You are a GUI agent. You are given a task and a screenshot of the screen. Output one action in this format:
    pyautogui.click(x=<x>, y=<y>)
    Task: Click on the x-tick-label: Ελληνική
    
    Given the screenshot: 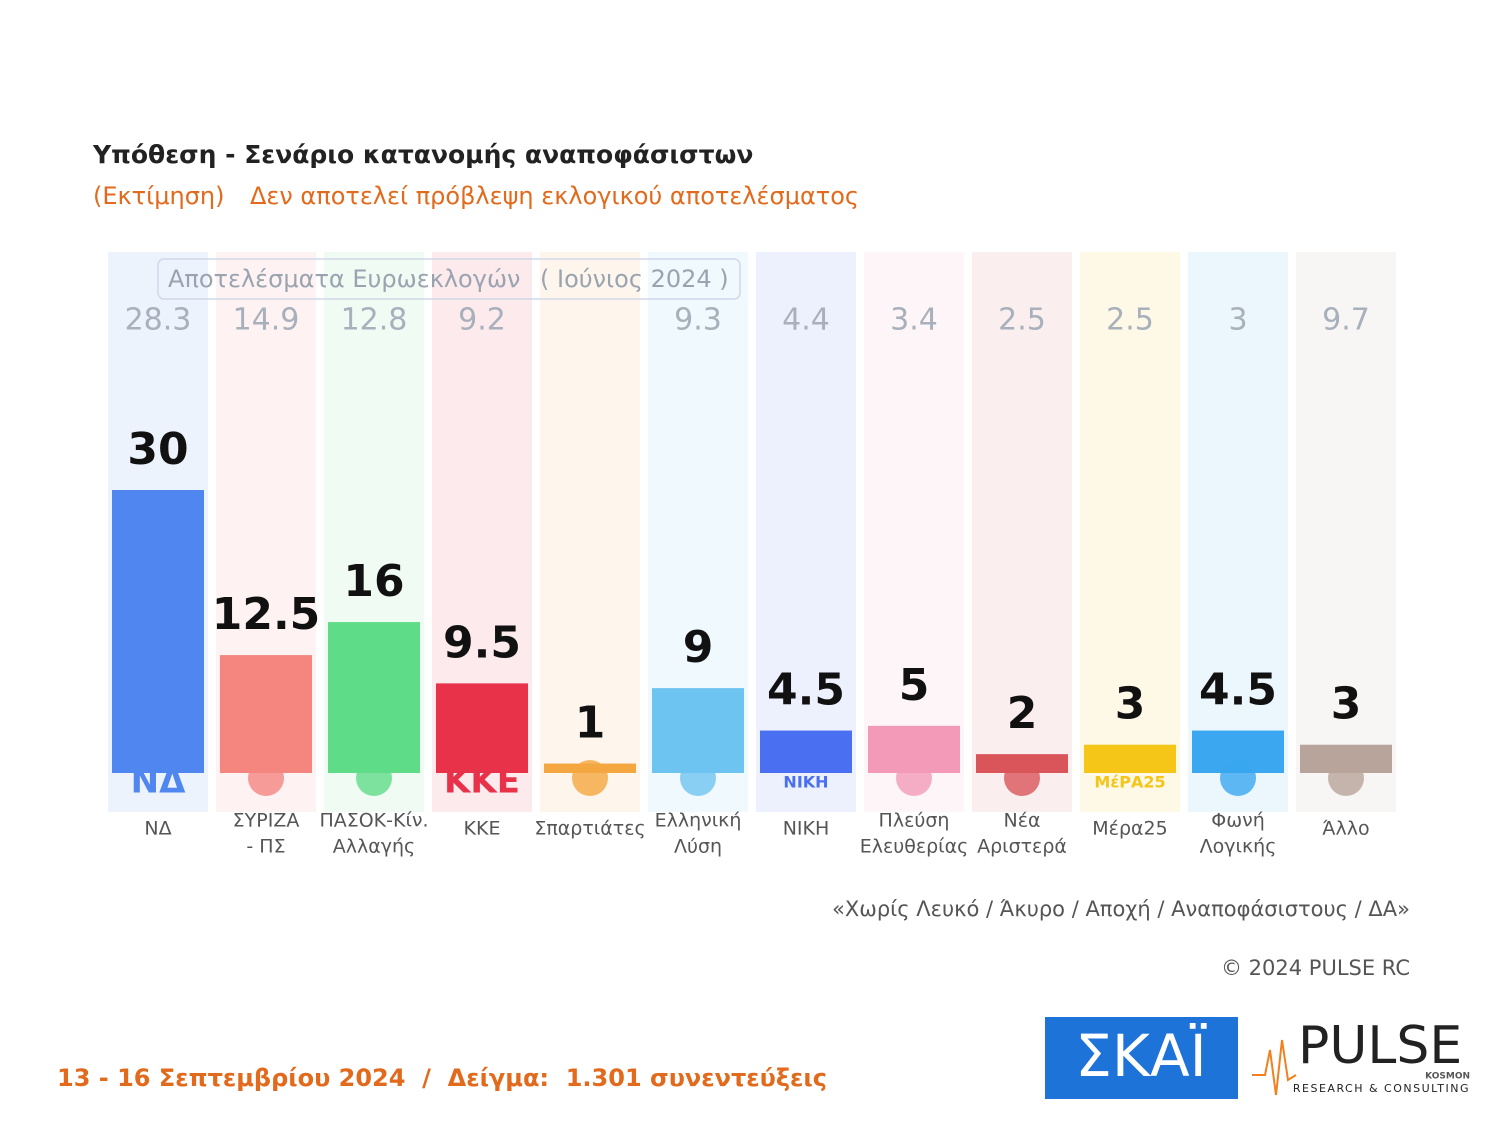 What is the action you would take?
    pyautogui.click(x=698, y=821)
    